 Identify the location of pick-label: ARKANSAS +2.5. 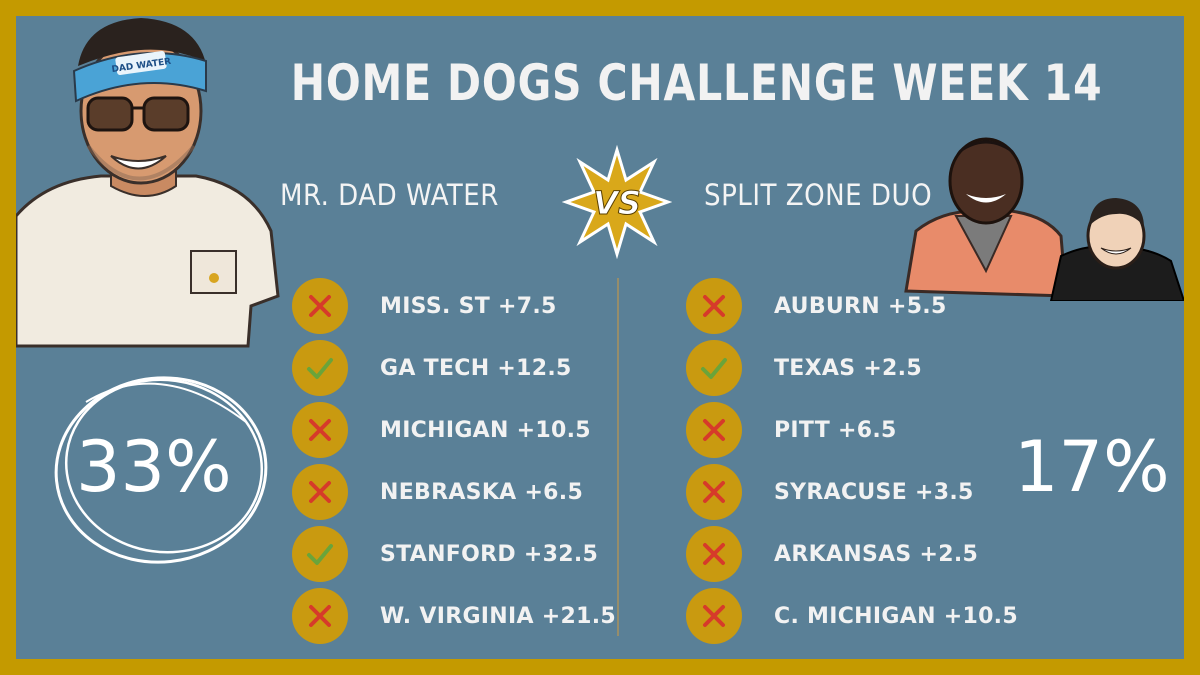
(876, 554).